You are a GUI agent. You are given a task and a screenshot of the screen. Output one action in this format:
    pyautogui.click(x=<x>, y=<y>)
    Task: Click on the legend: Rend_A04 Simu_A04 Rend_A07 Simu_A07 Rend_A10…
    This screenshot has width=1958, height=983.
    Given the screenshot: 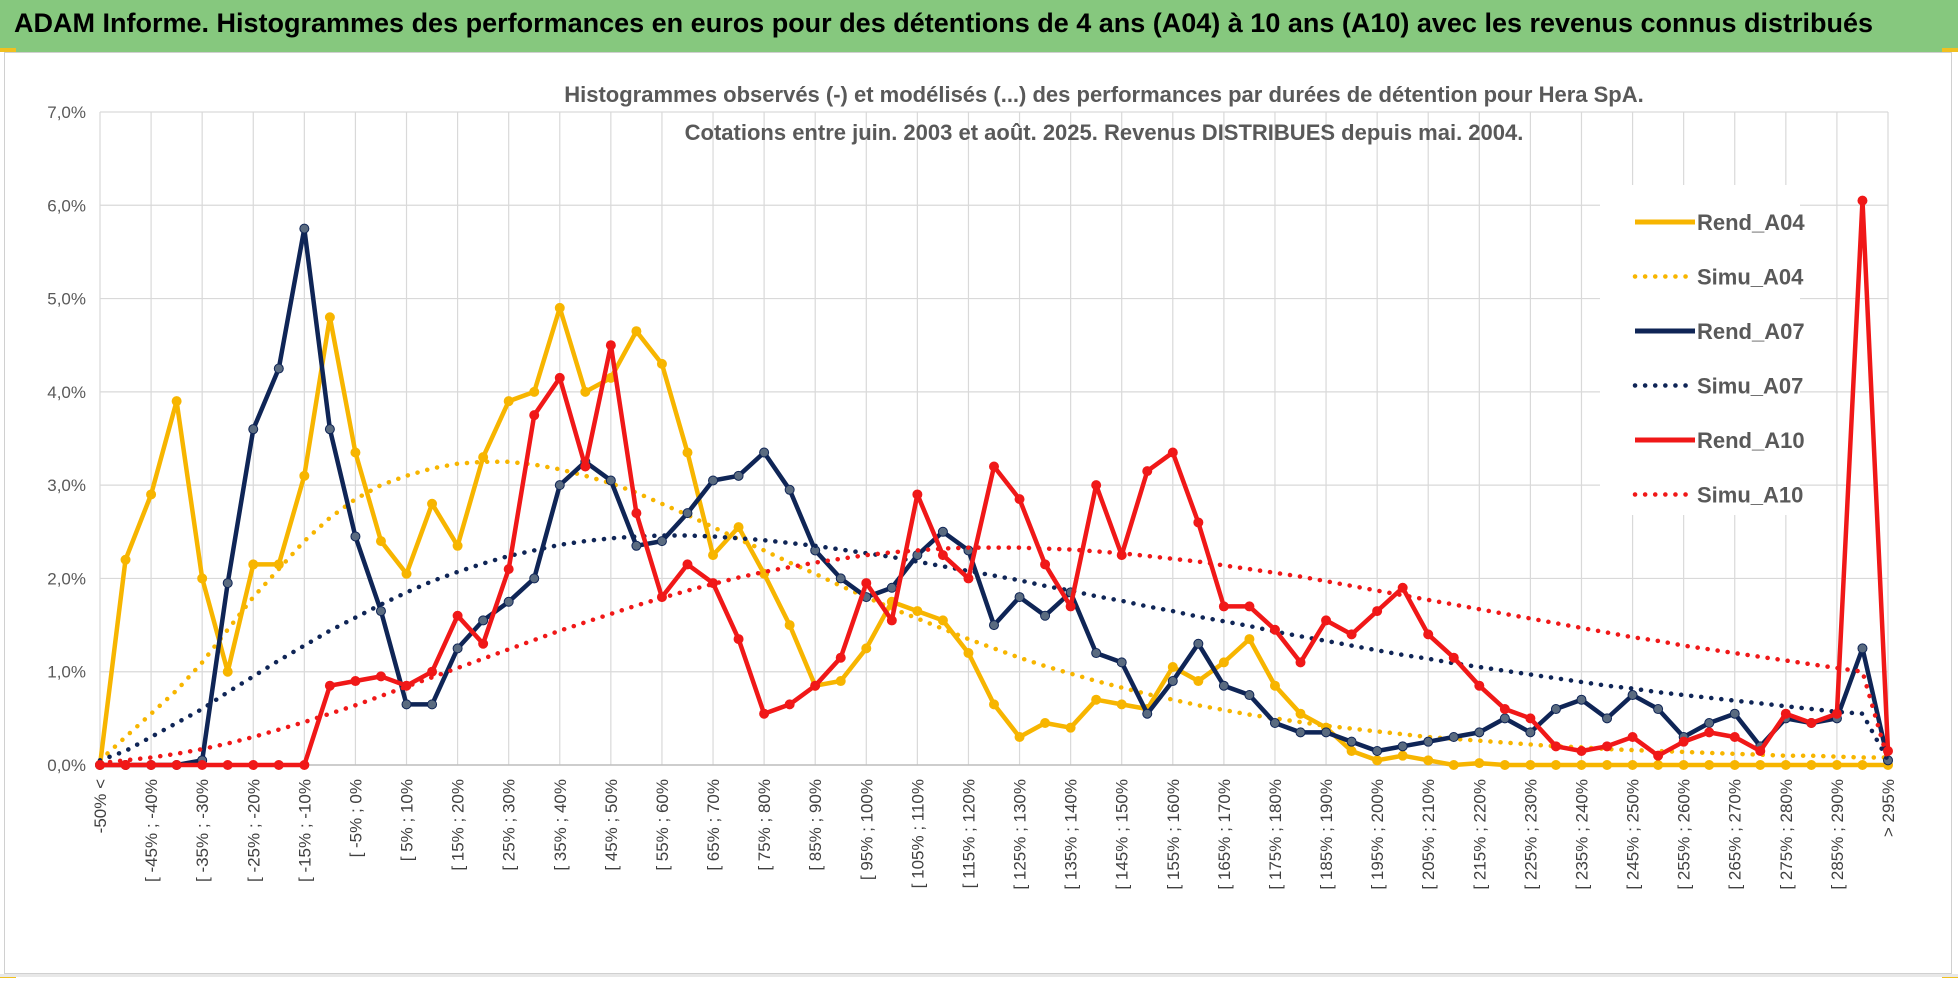 What is the action you would take?
    pyautogui.click(x=1718, y=359)
    